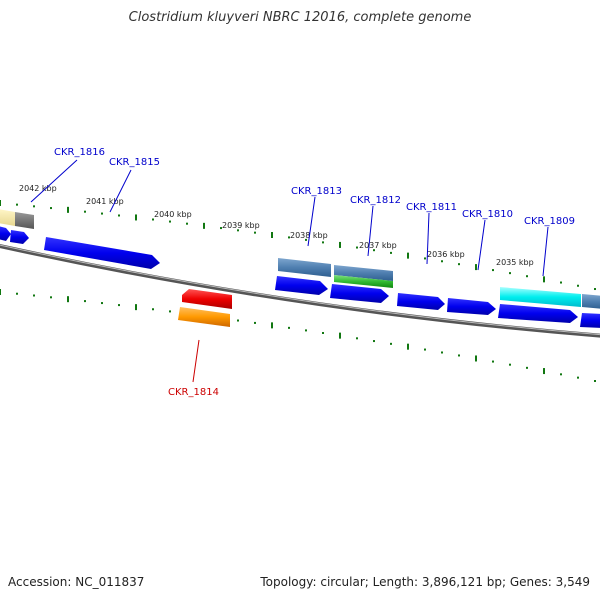 This screenshot has height=600, width=600. I want to click on gene-label-ckr1815: CKR_1815, so click(134, 162).